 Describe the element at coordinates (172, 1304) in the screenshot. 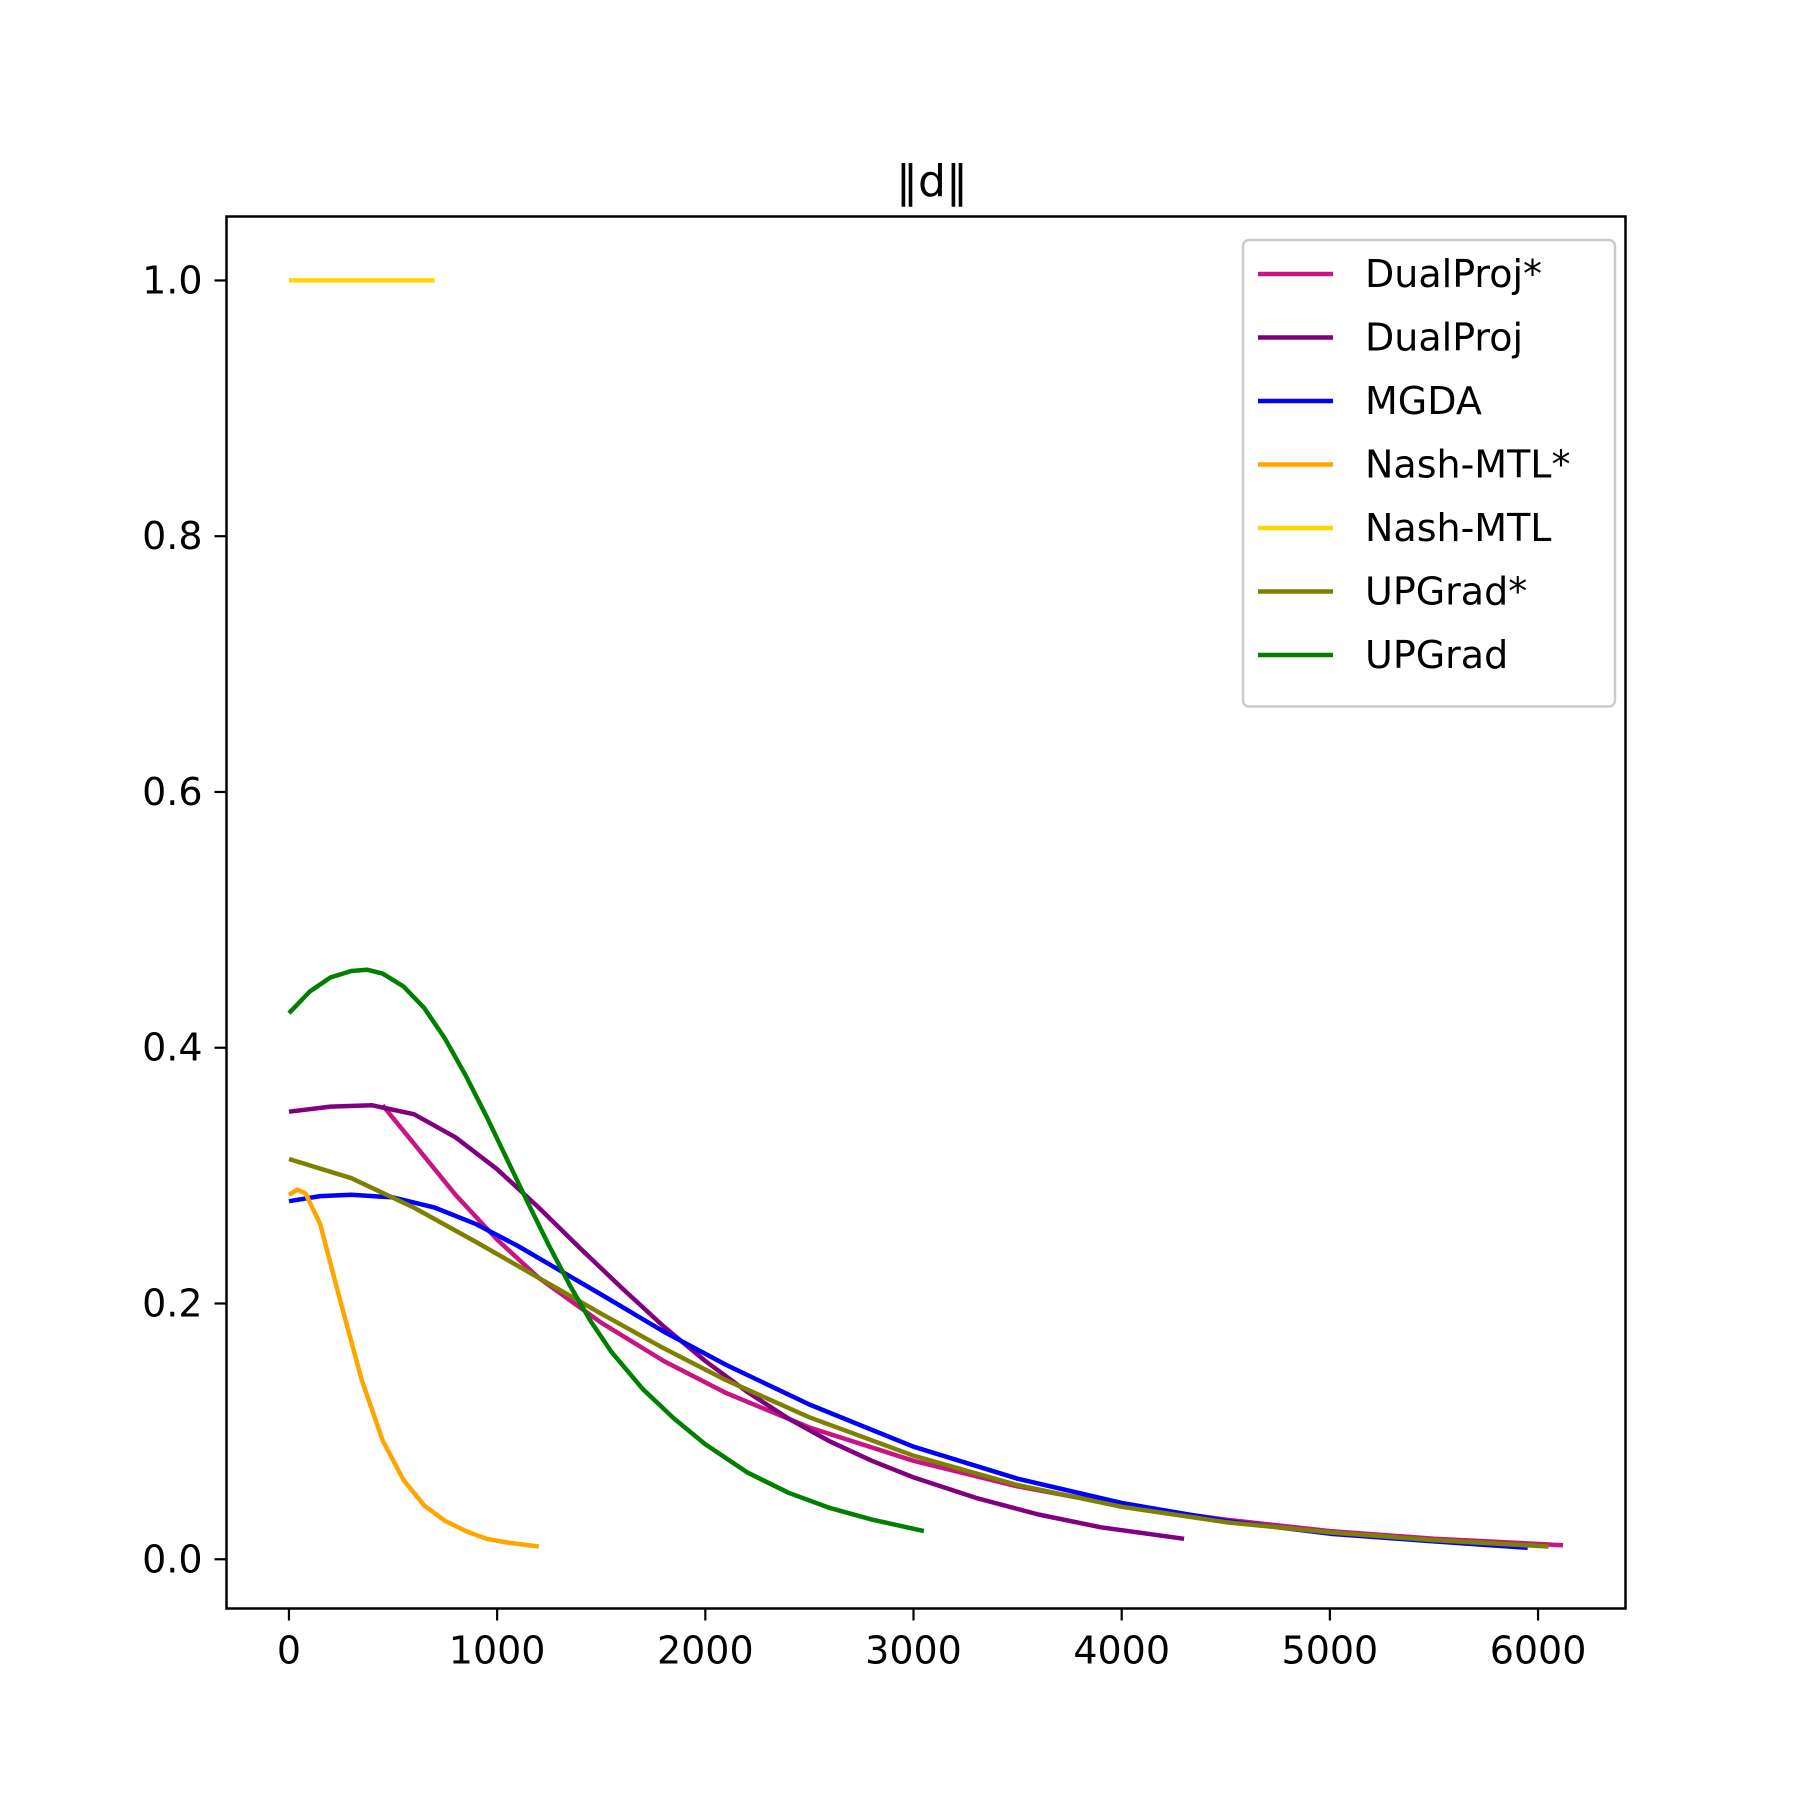

I see `y-tick-label: 0.2` at that location.